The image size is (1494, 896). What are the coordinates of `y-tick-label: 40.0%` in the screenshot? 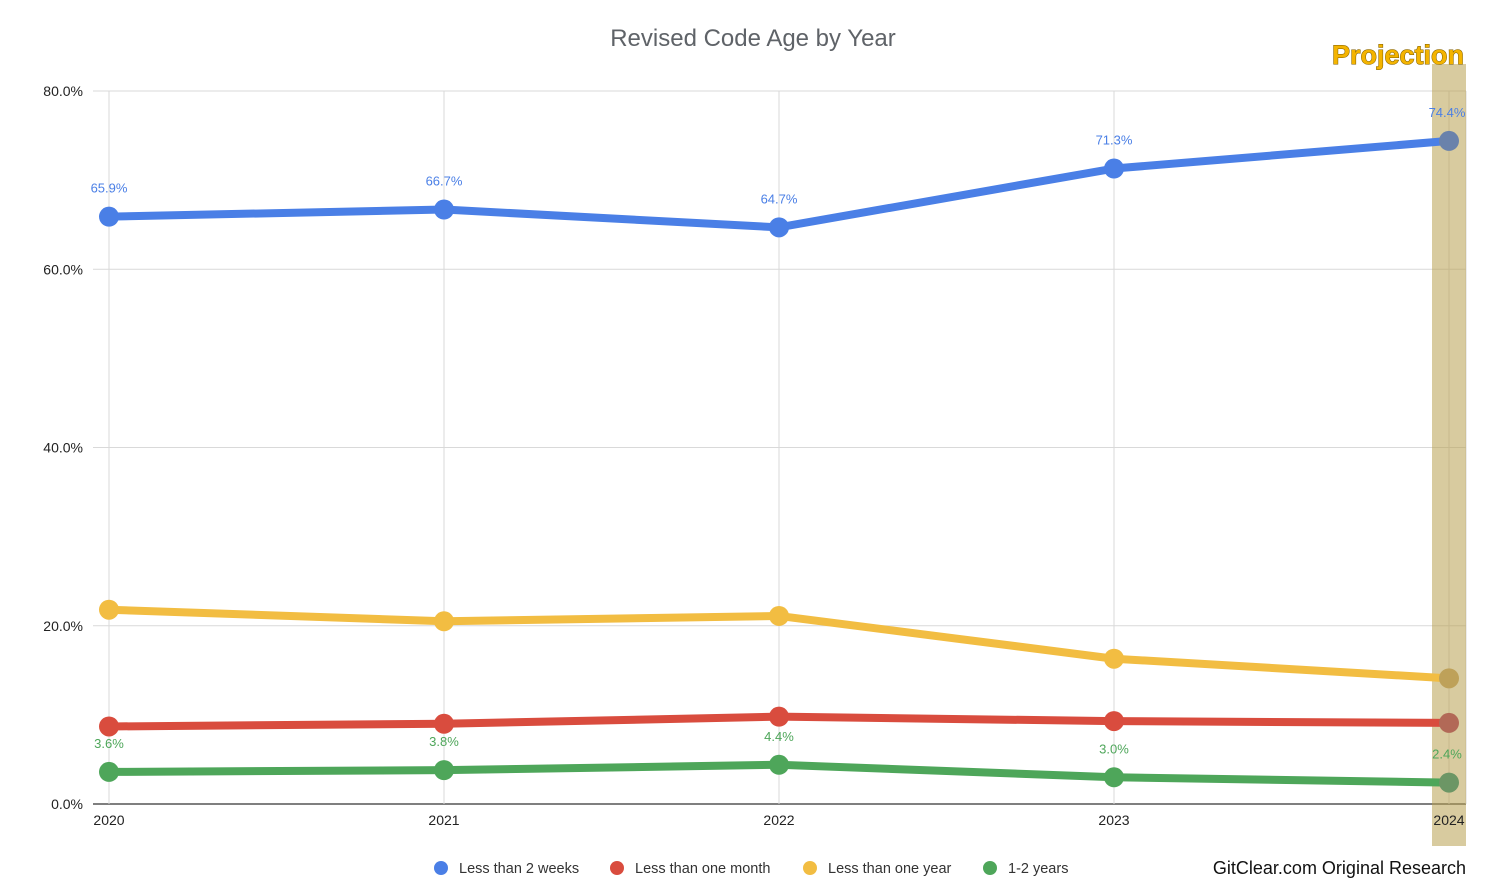 It's located at (63, 448).